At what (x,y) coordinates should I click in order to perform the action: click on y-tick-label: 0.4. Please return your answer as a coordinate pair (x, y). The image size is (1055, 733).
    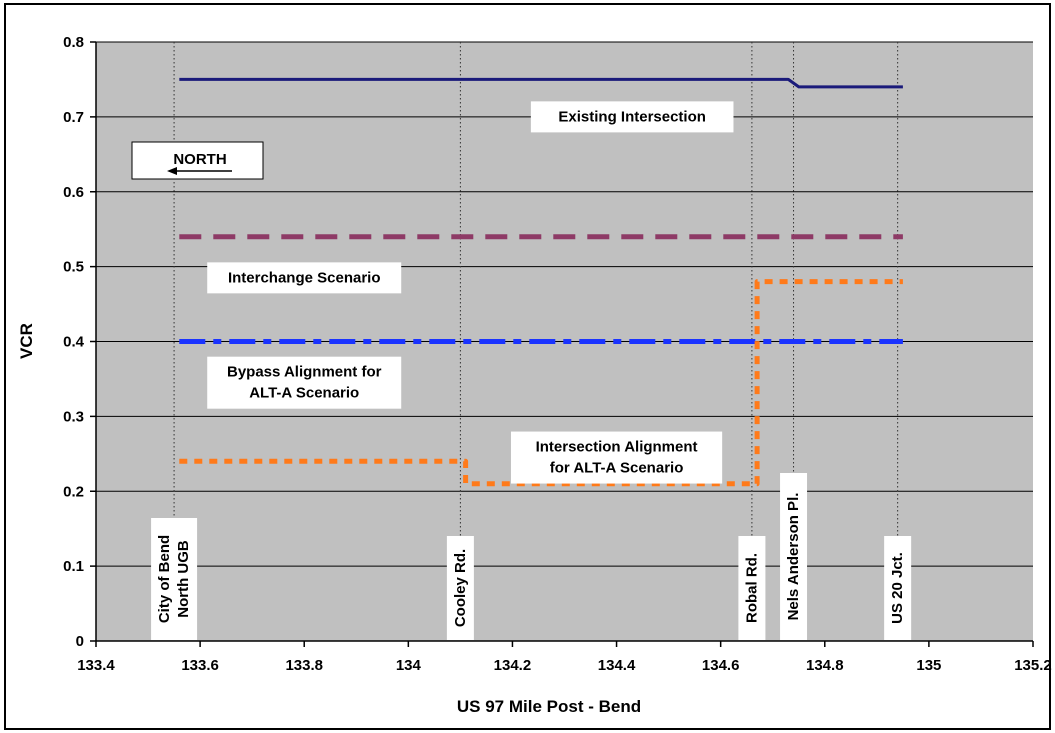
    Looking at the image, I should click on (74, 342).